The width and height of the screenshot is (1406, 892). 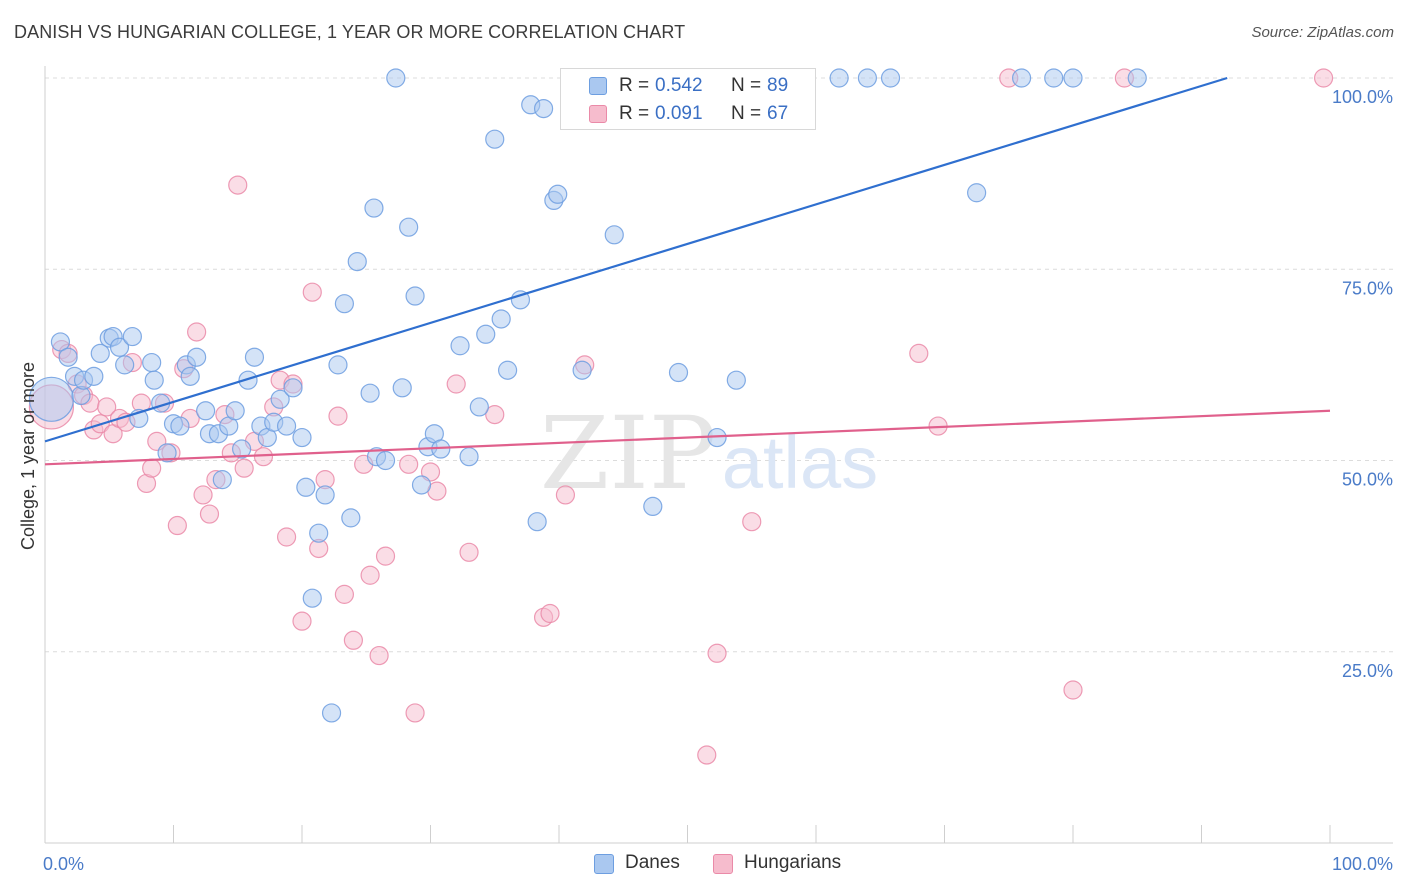 What do you see at coordinates (746, 113) in the screenshot?
I see `hungarians-n-label: N =` at bounding box center [746, 113].